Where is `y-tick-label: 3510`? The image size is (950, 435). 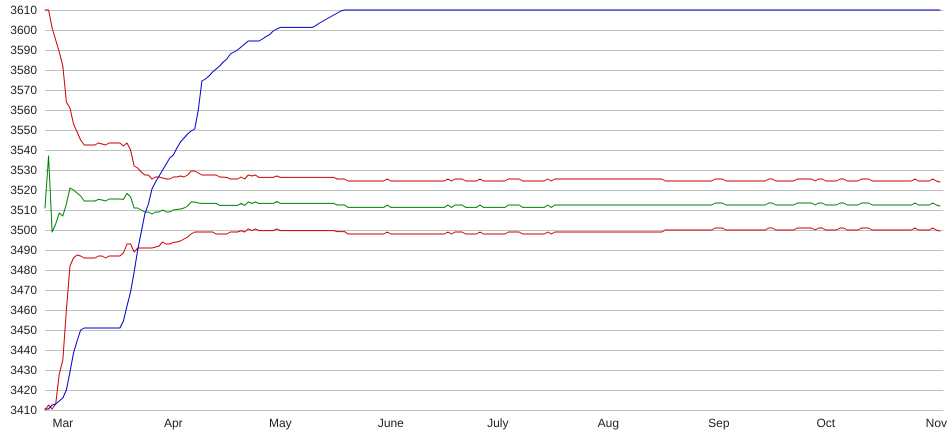 y-tick-label: 3510 is located at coordinates (24, 210).